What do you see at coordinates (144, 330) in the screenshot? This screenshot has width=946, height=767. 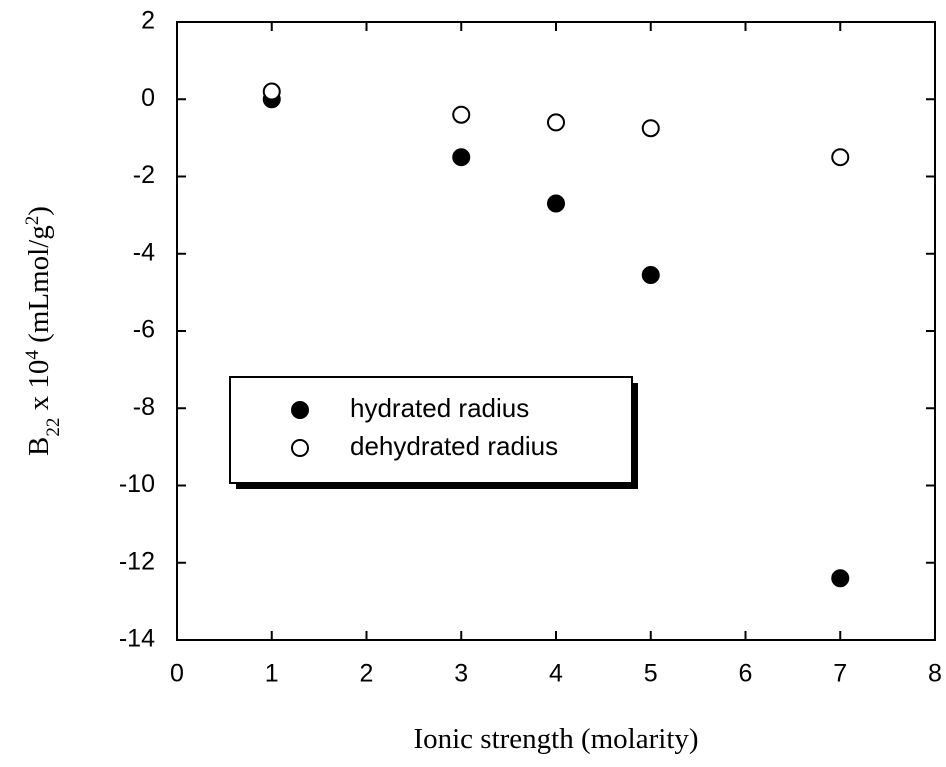 I see `y-tick-label: -6` at bounding box center [144, 330].